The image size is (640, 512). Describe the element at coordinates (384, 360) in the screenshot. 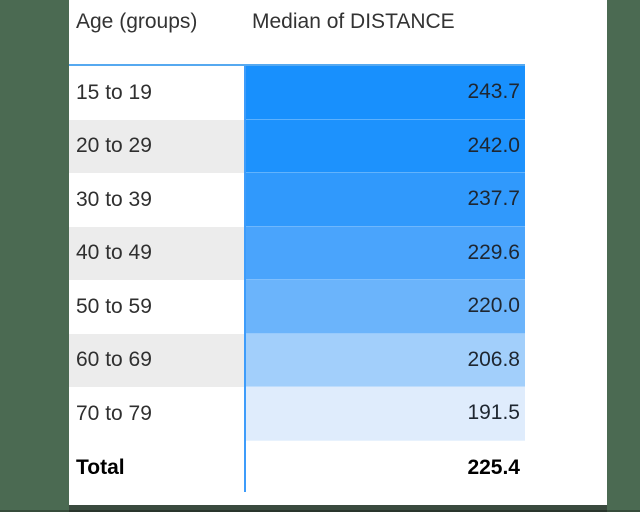

I see `row-value: 206.8` at that location.